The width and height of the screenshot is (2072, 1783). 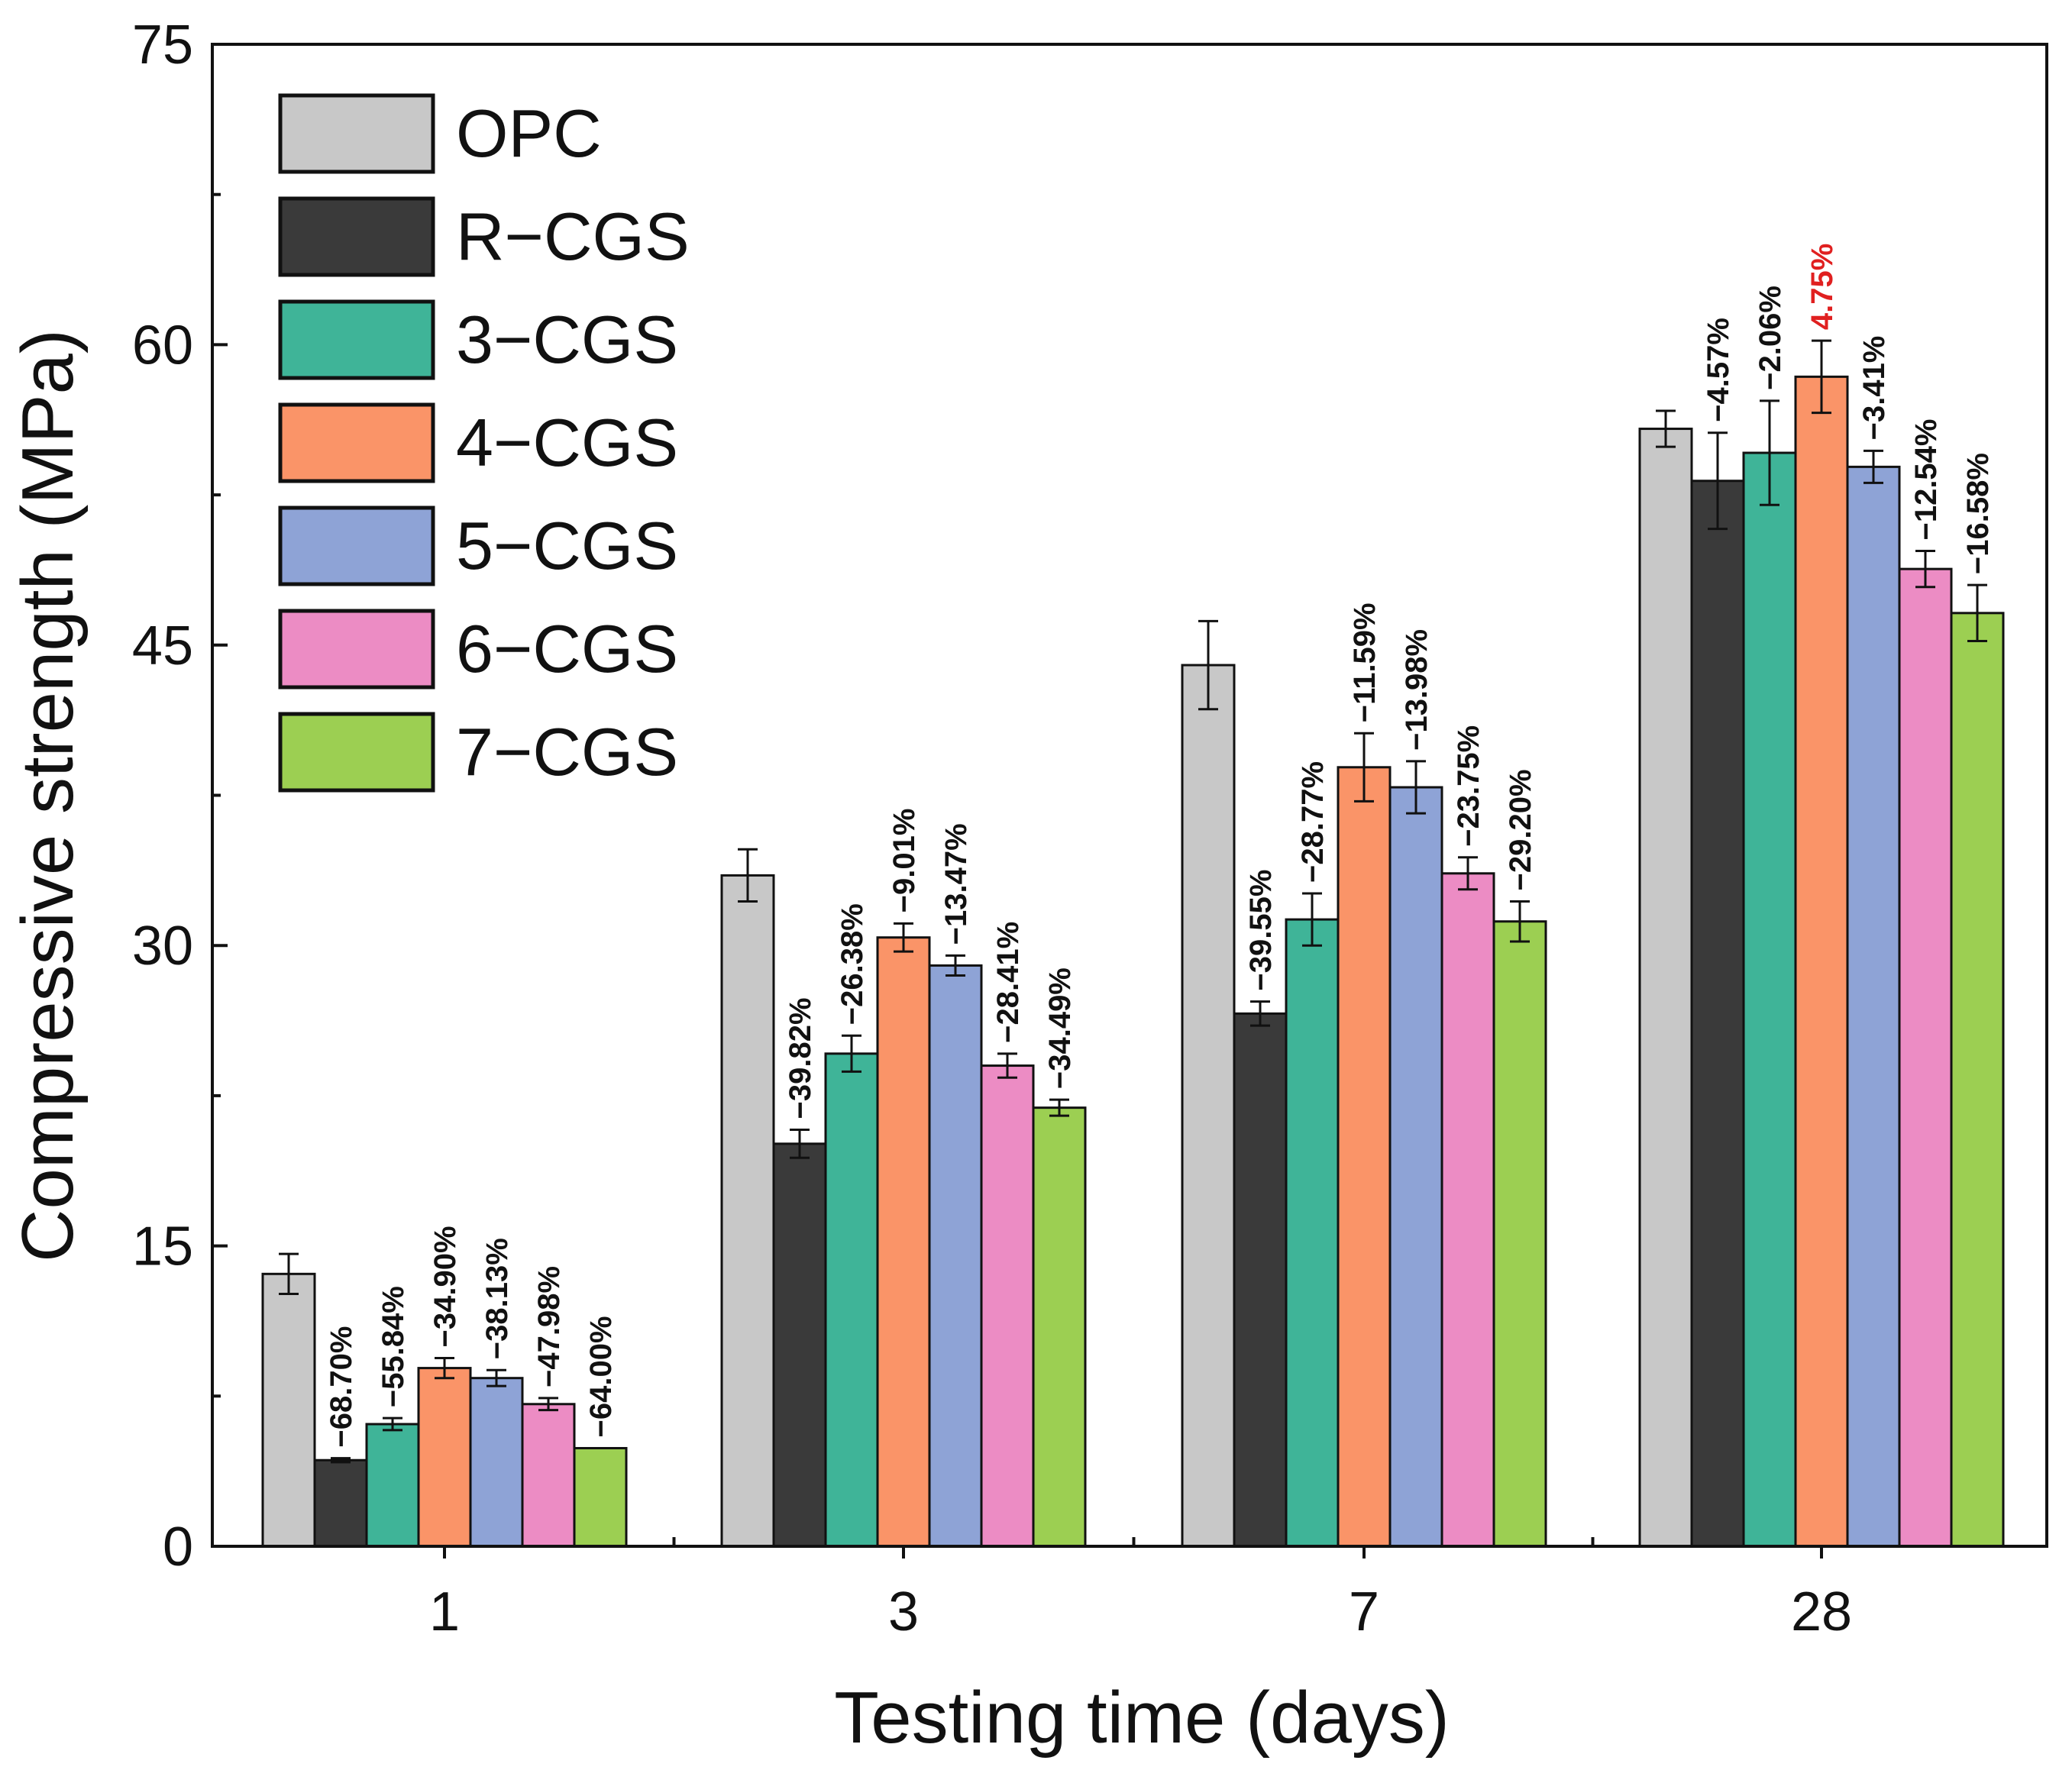 I want to click on percent-label-3-cgs-day-3: −26.38%, so click(x=852, y=964).